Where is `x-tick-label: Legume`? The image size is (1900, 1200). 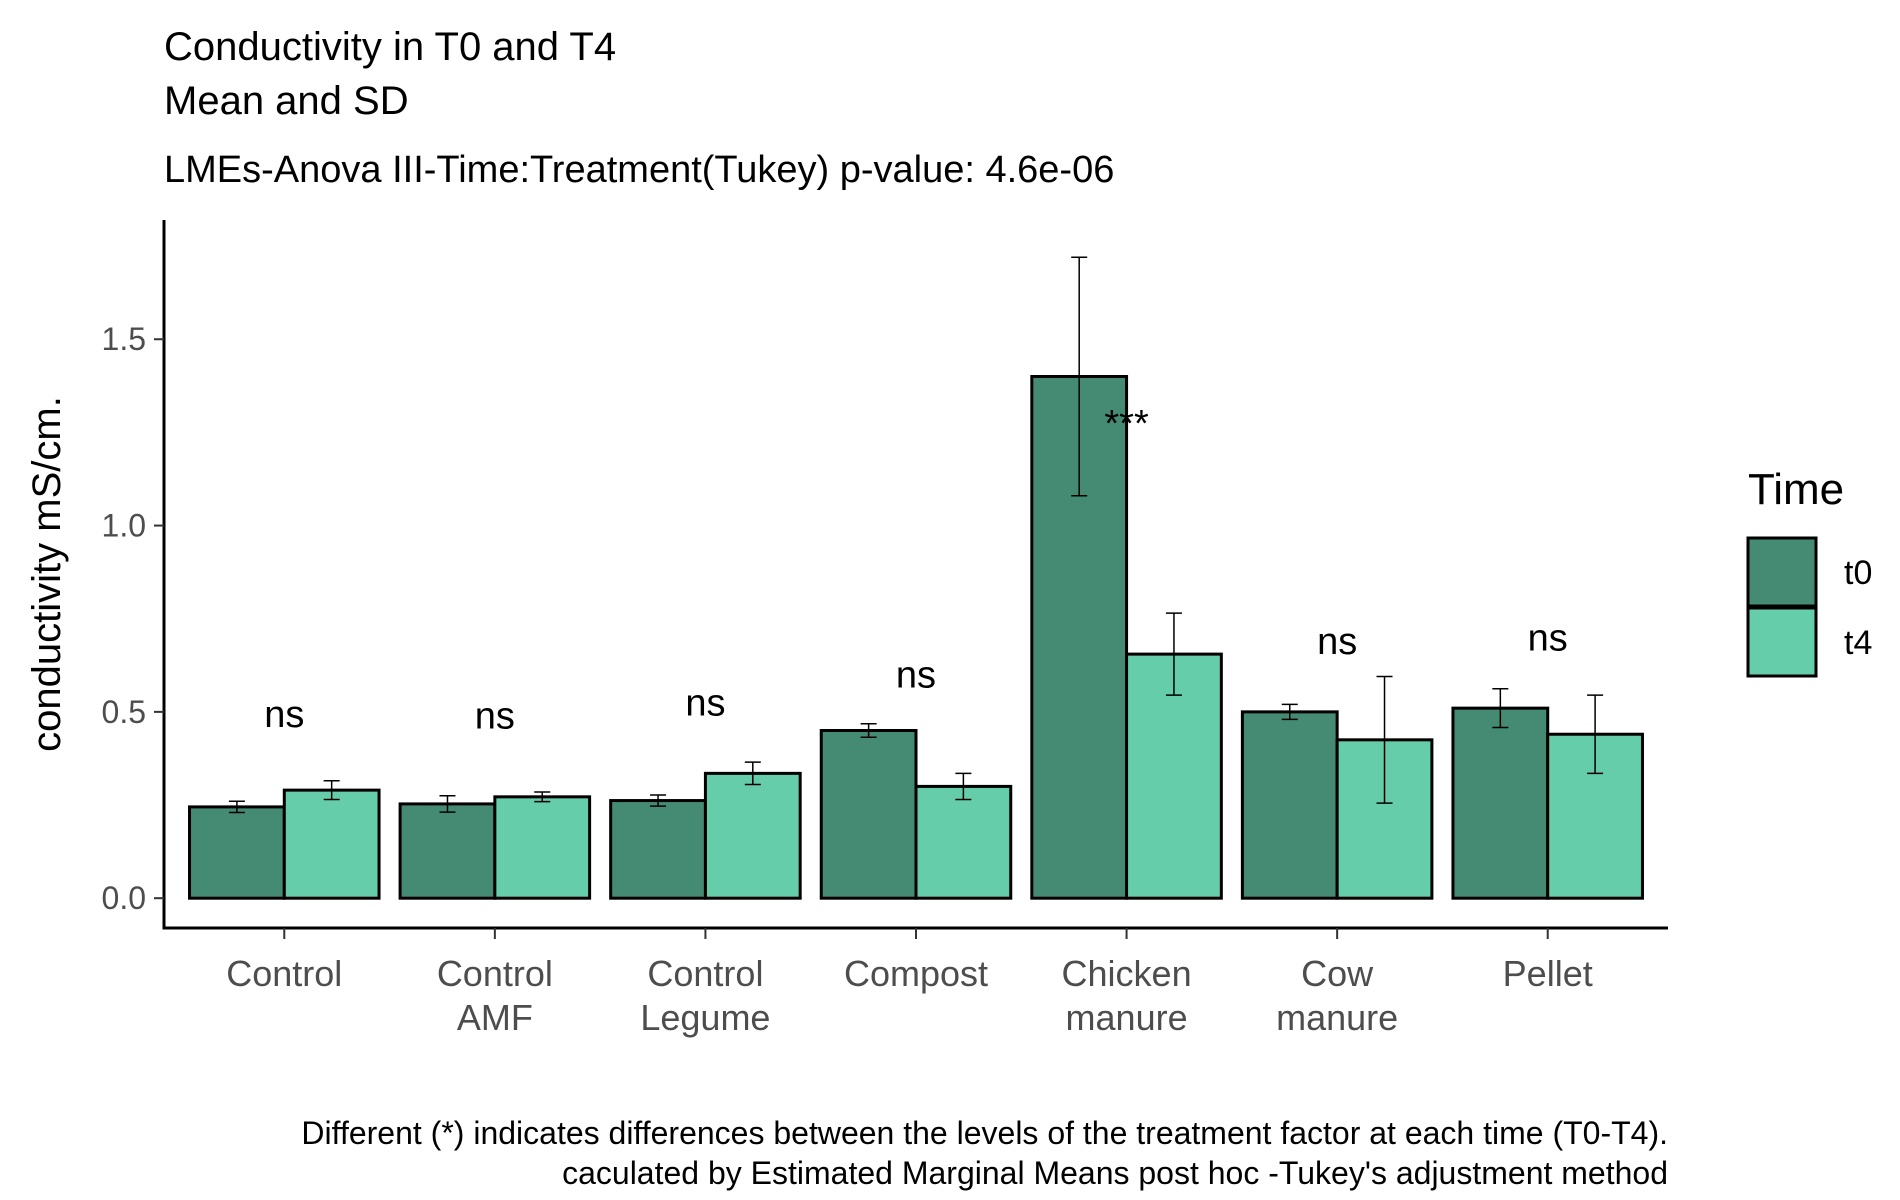 x-tick-label: Legume is located at coordinates (705, 1017).